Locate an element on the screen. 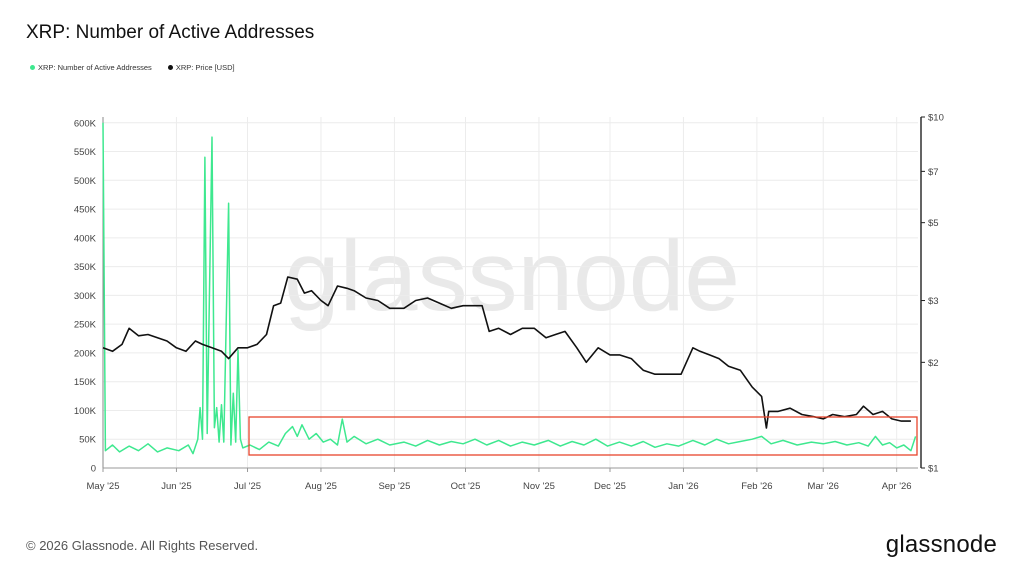 The height and width of the screenshot is (576, 1024). y-left-tick-label: 50K is located at coordinates (88, 440).